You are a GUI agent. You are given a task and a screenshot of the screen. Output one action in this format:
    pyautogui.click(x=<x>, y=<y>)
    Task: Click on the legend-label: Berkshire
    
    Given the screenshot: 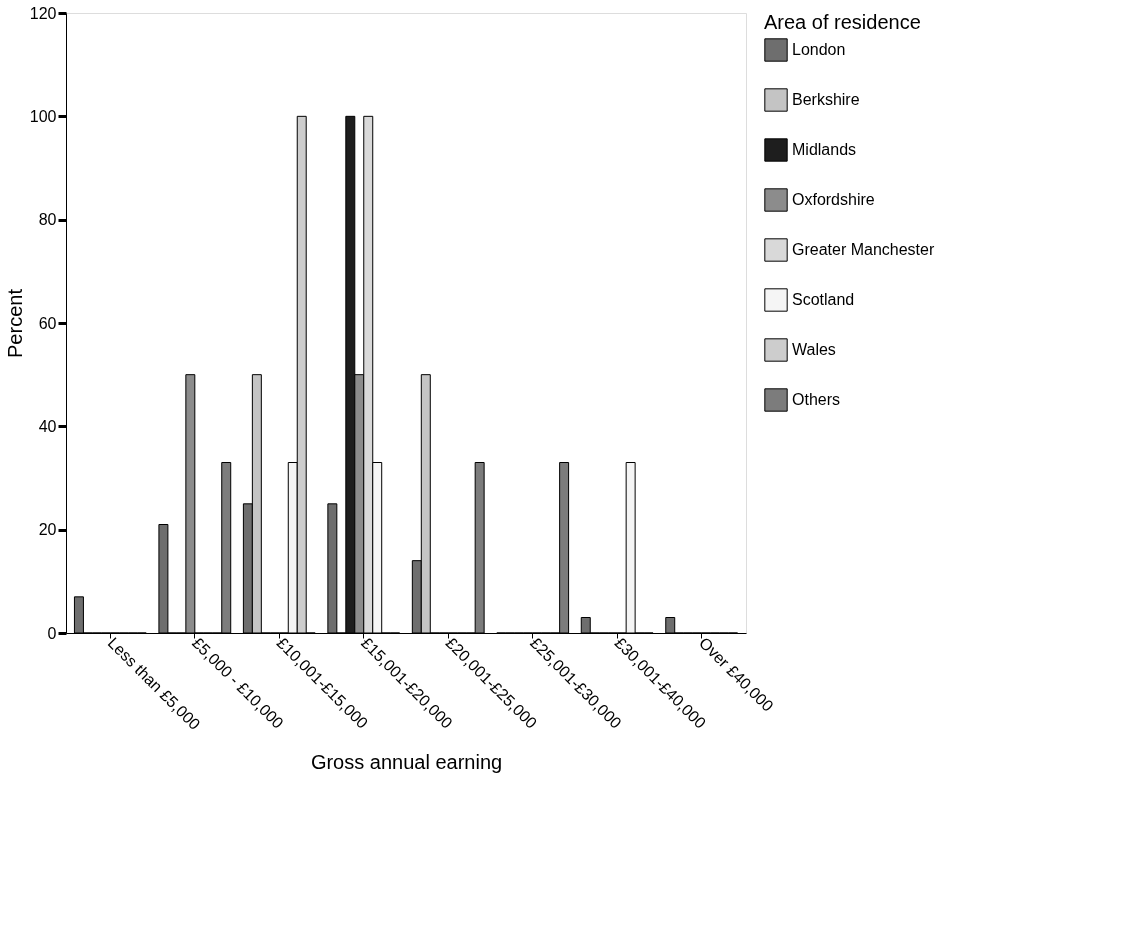 What is the action you would take?
    pyautogui.click(x=826, y=99)
    